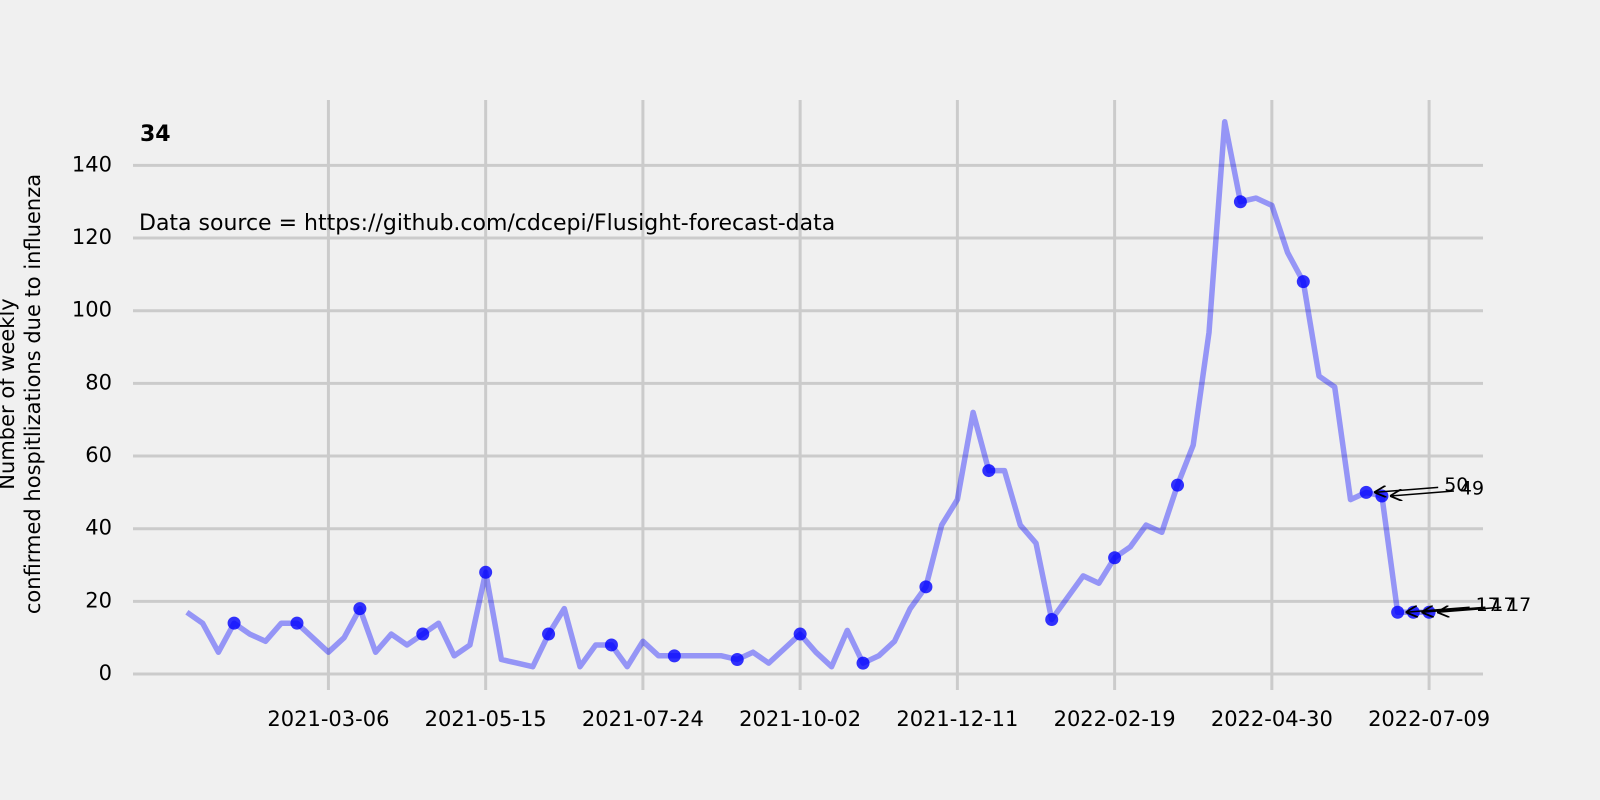 The height and width of the screenshot is (800, 1600). I want to click on x-tick-label: 2021-07-24, so click(643, 719).